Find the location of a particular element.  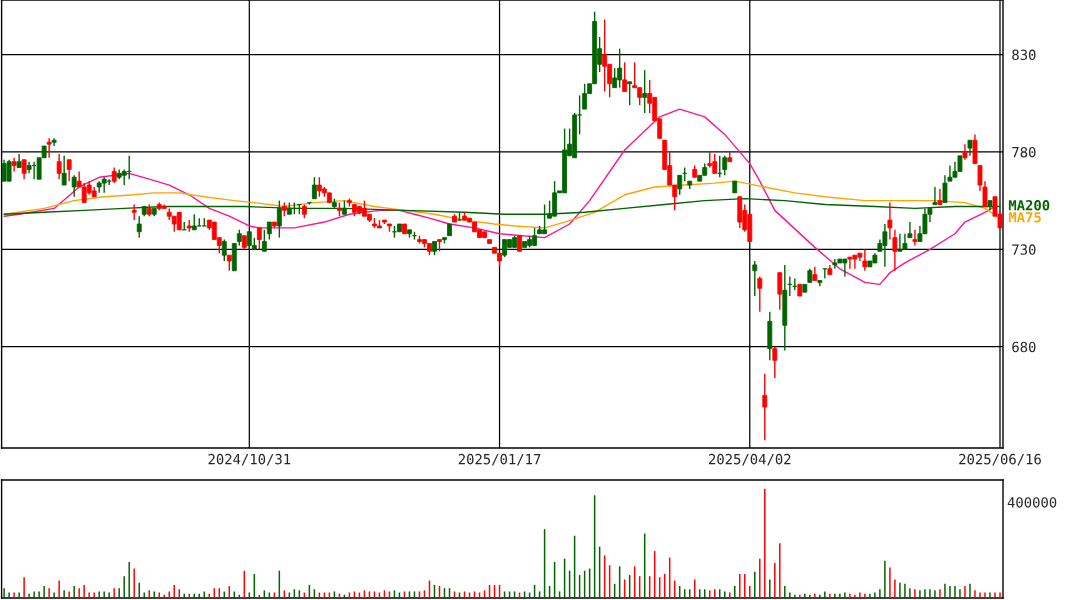

y-tick-label: 730 is located at coordinates (1024, 249).